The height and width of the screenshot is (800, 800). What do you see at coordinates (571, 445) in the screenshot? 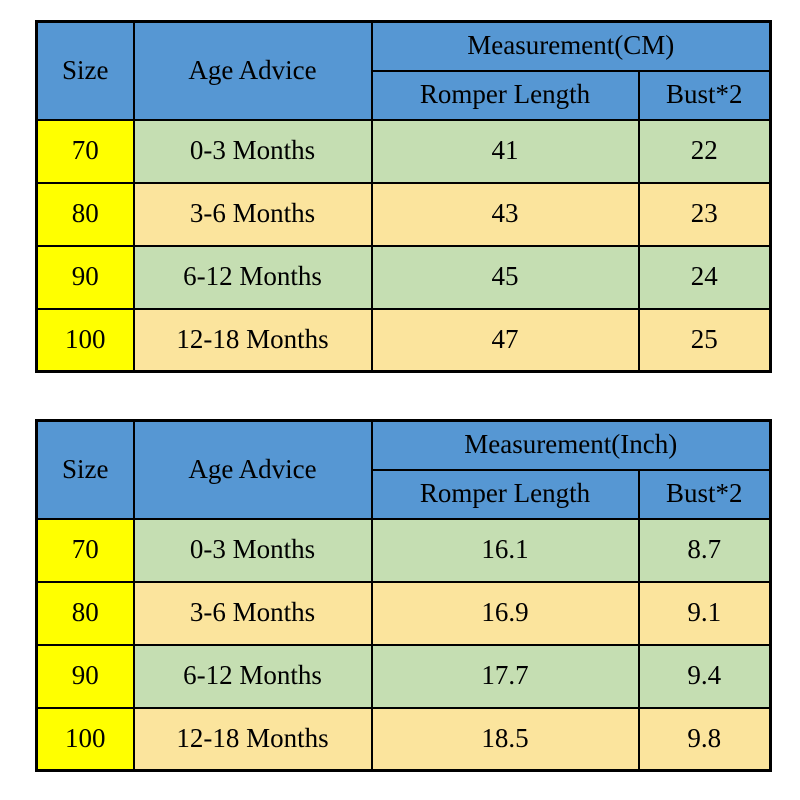
I see `inch-measurement-header: Measurement(Inch)` at bounding box center [571, 445].